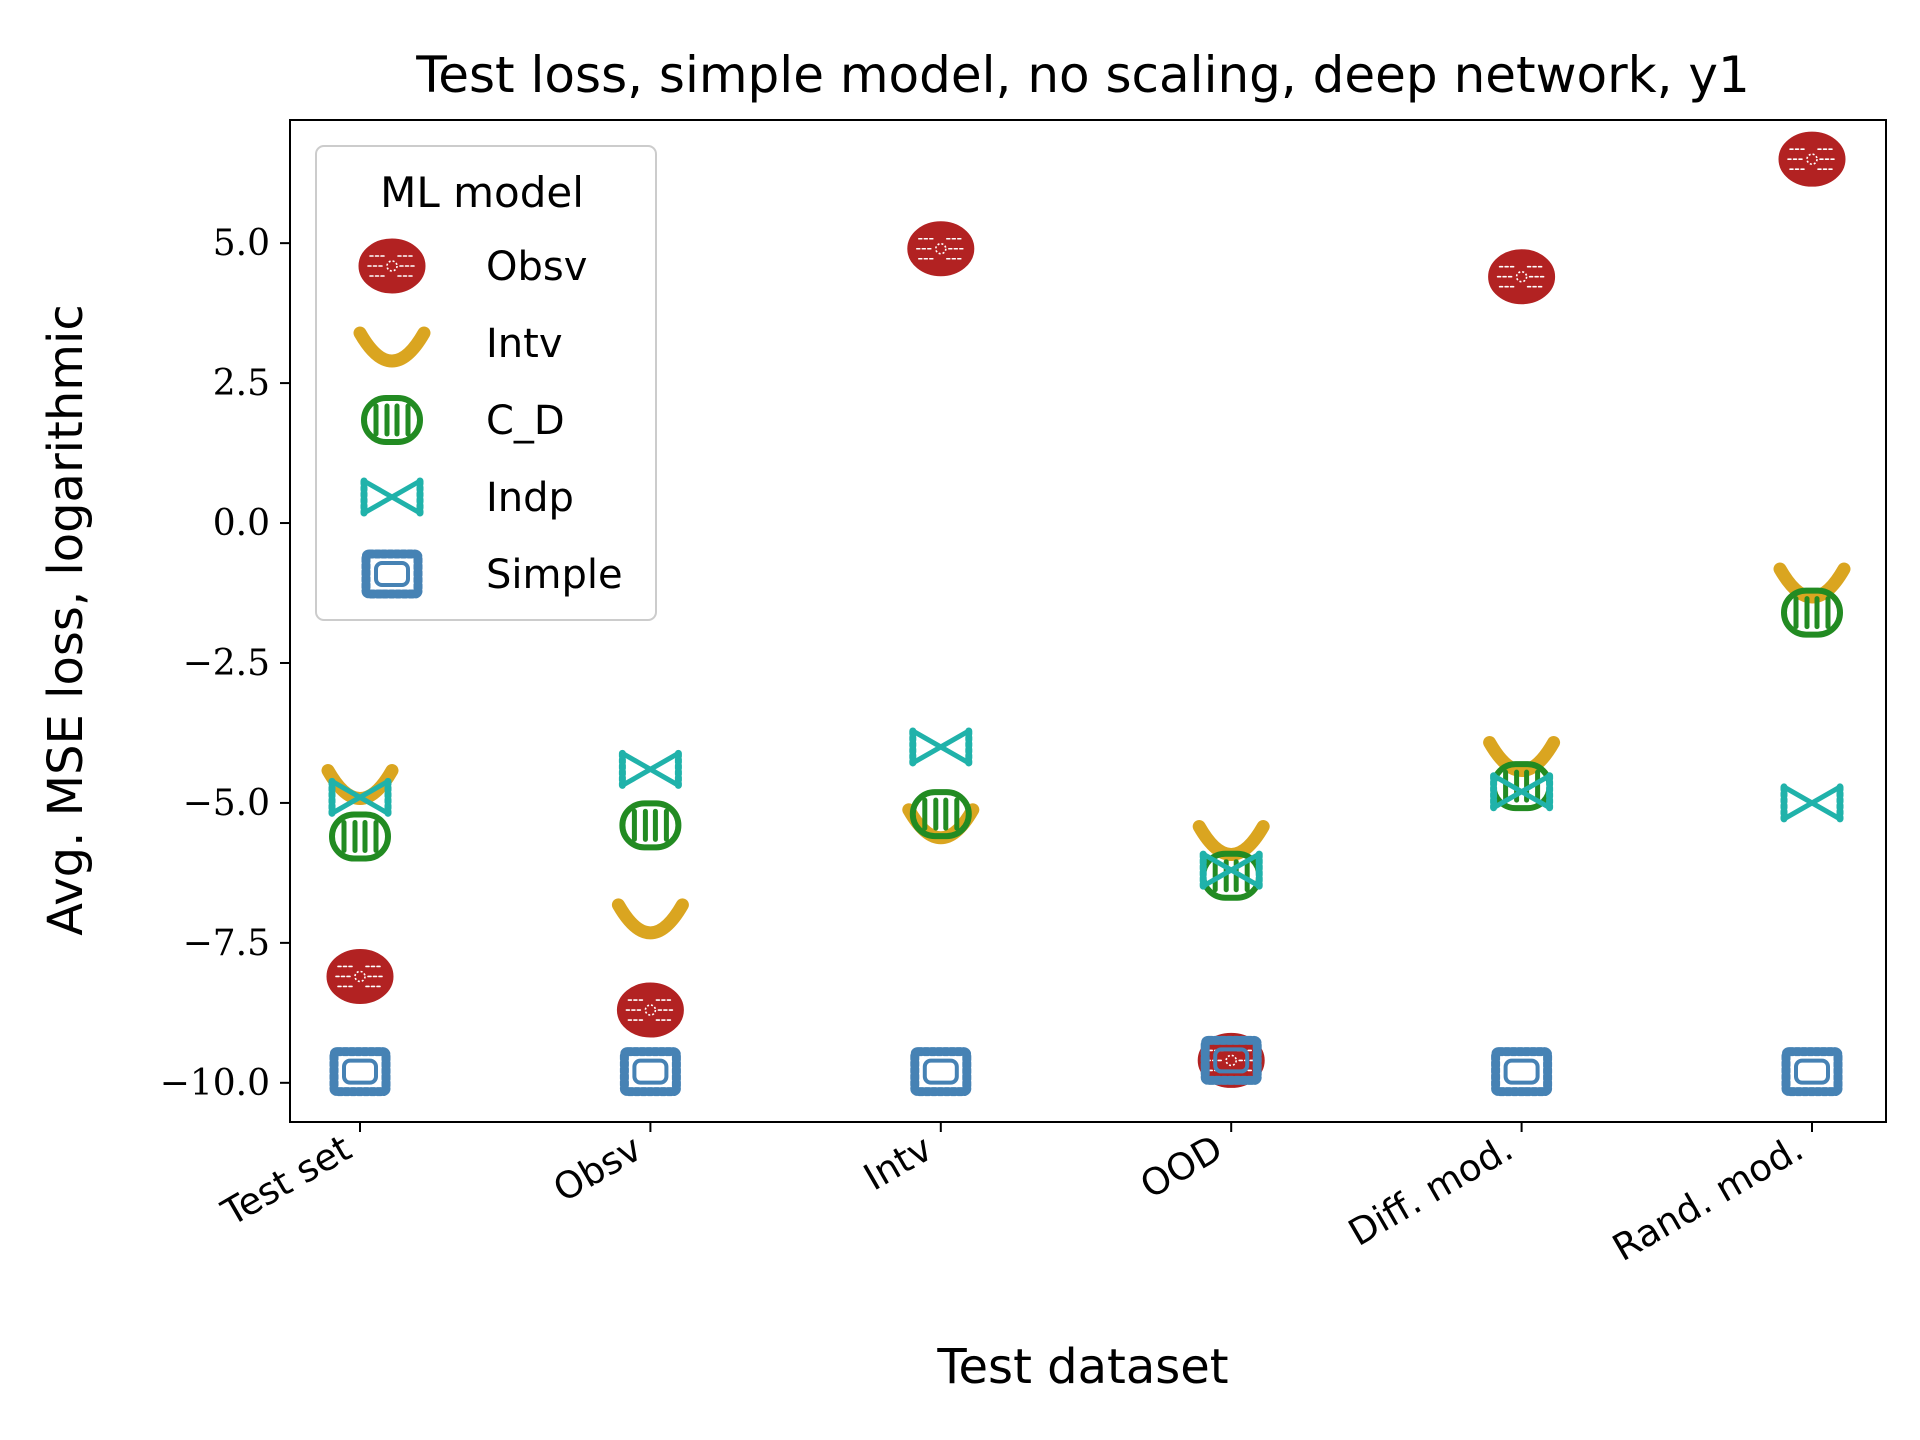 The width and height of the screenshot is (1920, 1440). What do you see at coordinates (392, 420) in the screenshot?
I see `pasta-tube-icon` at bounding box center [392, 420].